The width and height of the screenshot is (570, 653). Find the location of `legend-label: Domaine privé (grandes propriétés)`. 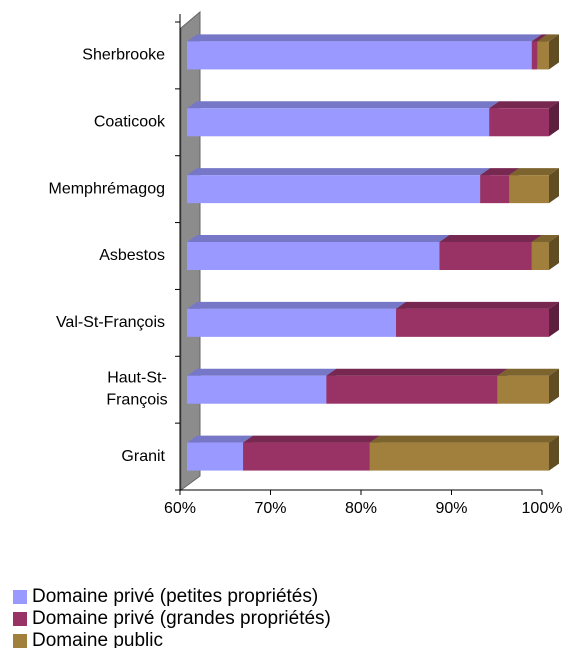

legend-label: Domaine privé (grandes propriétés) is located at coordinates (181, 618).